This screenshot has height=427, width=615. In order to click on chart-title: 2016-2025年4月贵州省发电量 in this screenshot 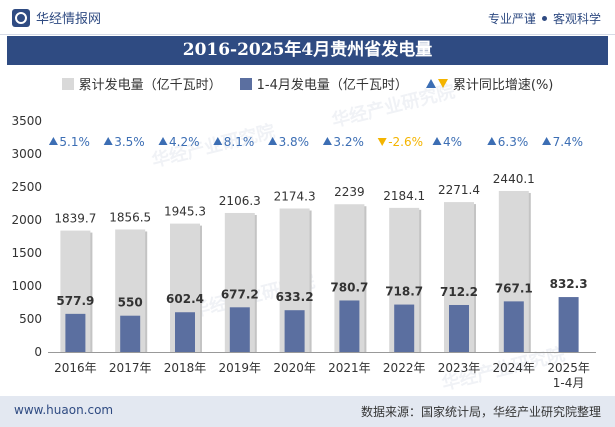, I will do `click(307, 50)`.